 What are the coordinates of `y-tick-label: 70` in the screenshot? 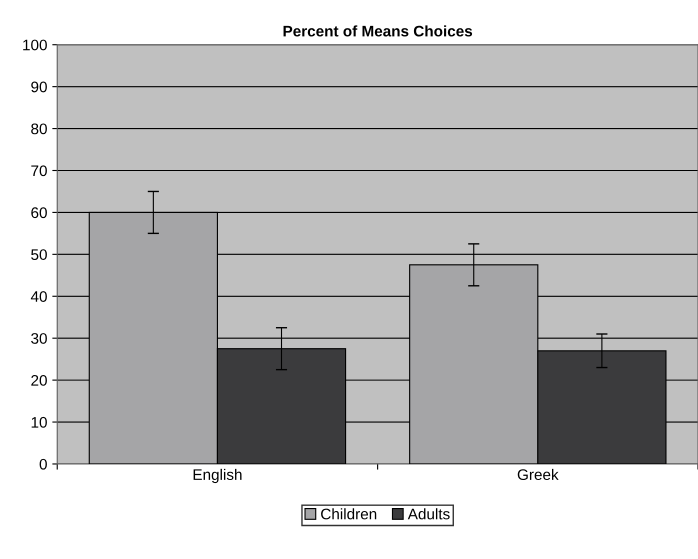 It's located at (39, 170).